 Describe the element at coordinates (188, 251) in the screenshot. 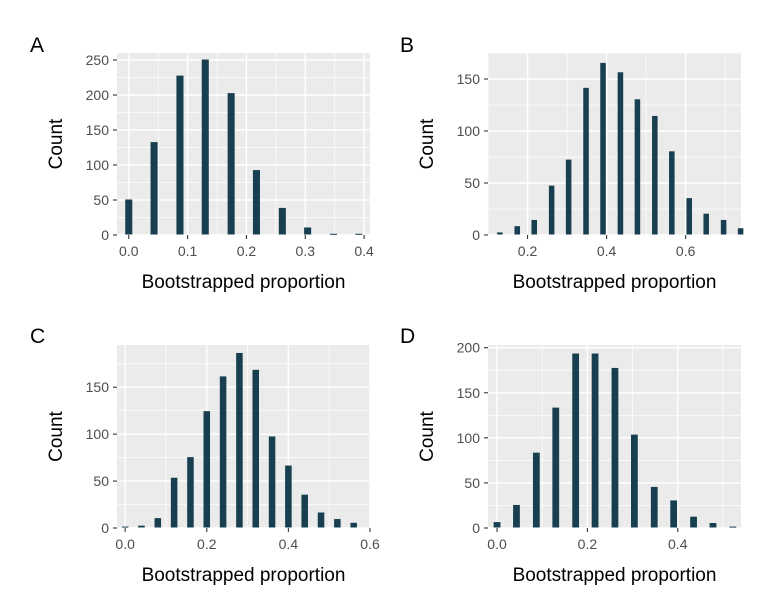

I see `x-tick-label: 0.1` at that location.